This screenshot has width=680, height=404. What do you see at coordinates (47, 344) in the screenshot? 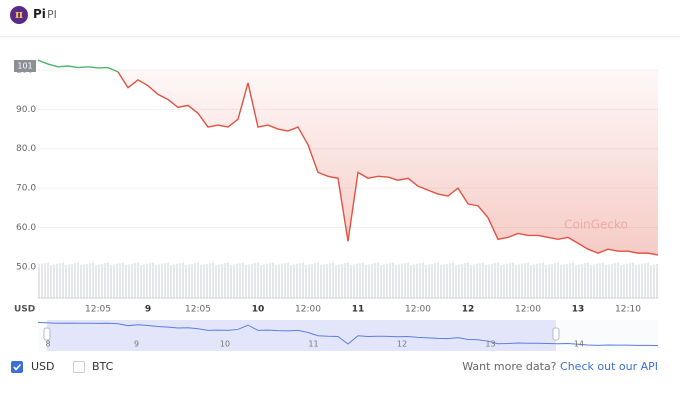
I see `navigator-label: 8` at bounding box center [47, 344].